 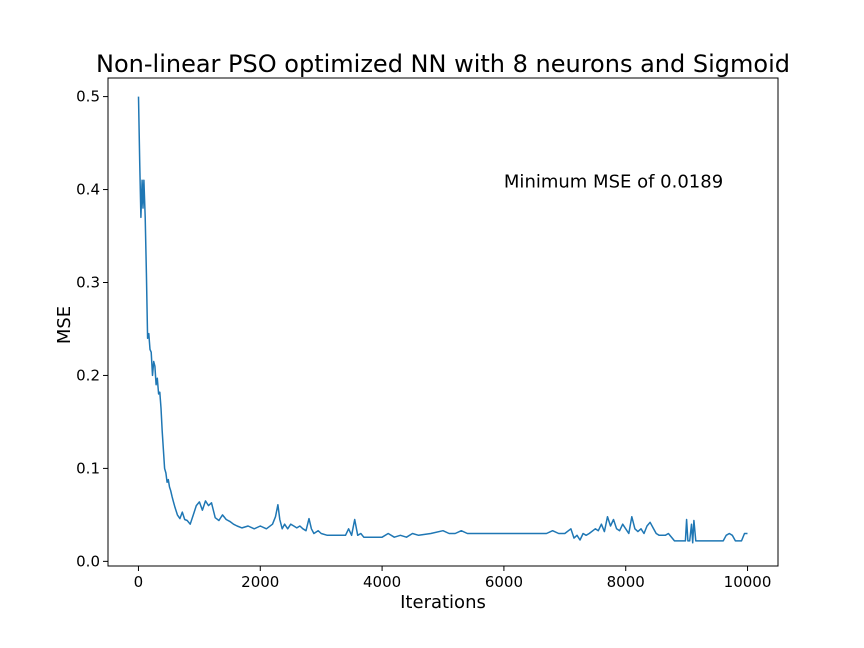 What do you see at coordinates (88, 375) in the screenshot?
I see `y-tick-label: 0.2` at bounding box center [88, 375].